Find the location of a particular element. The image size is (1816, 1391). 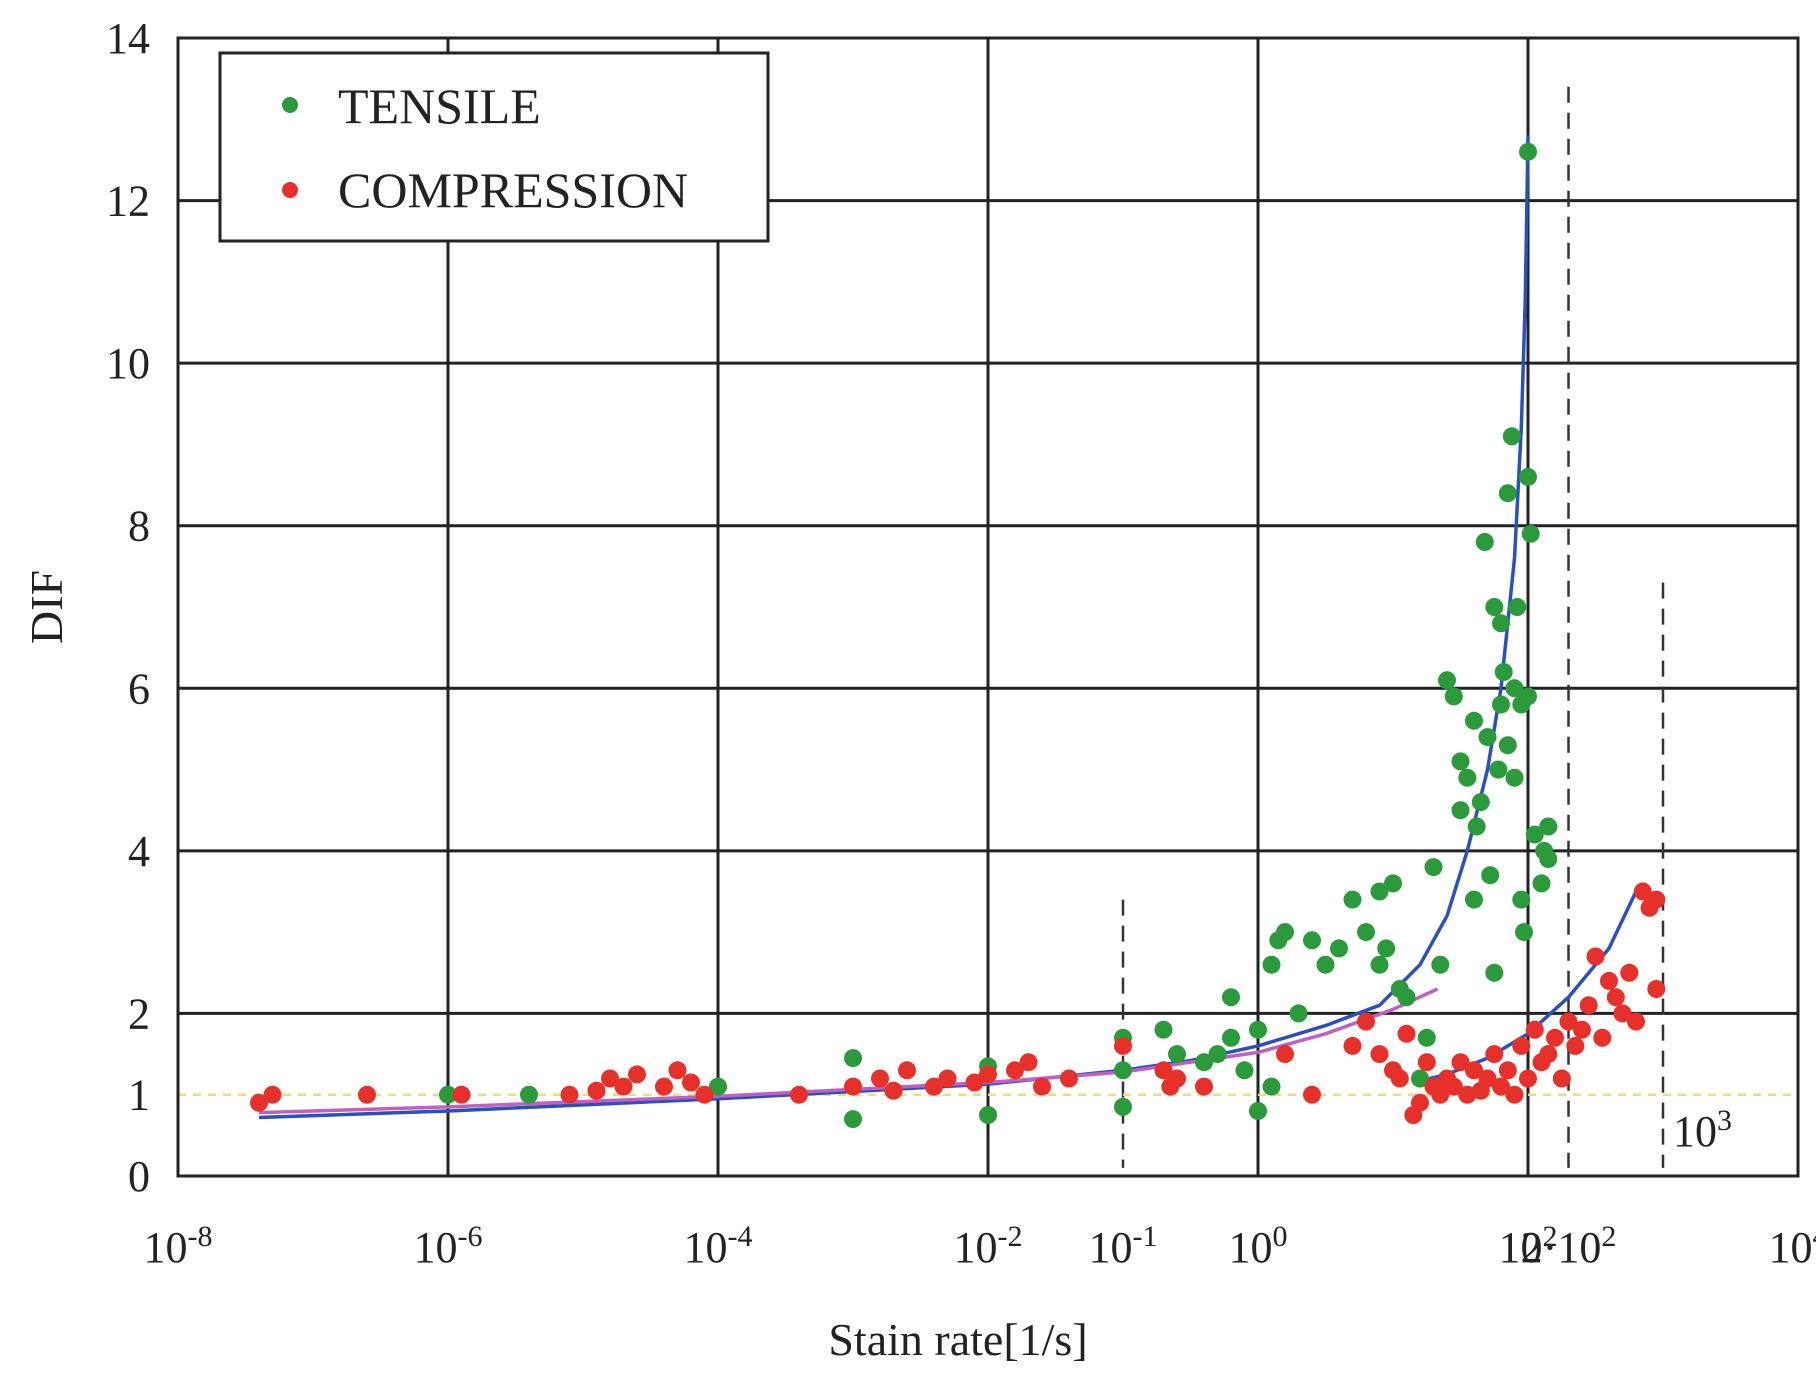

y-axis-title: DIF is located at coordinates (46, 607).